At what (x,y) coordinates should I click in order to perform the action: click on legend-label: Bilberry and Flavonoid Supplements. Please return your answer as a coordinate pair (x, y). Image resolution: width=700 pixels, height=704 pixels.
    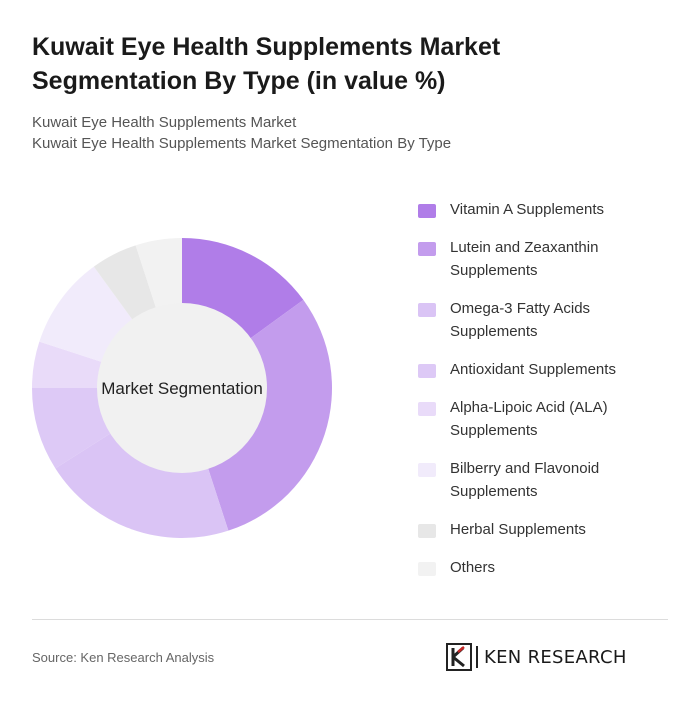
    Looking at the image, I should click on (525, 480).